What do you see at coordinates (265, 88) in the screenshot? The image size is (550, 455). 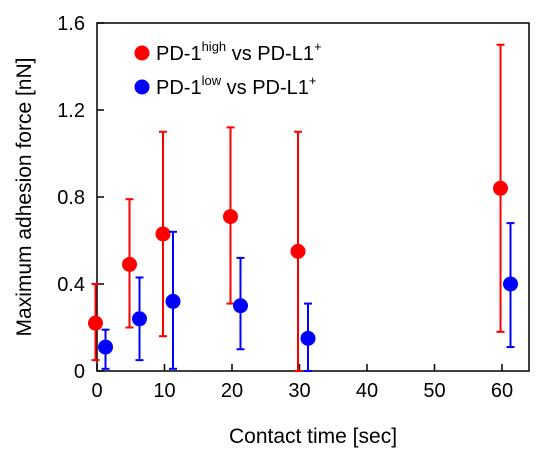 I see `legend-label-low-rest: vs PD-L1` at bounding box center [265, 88].